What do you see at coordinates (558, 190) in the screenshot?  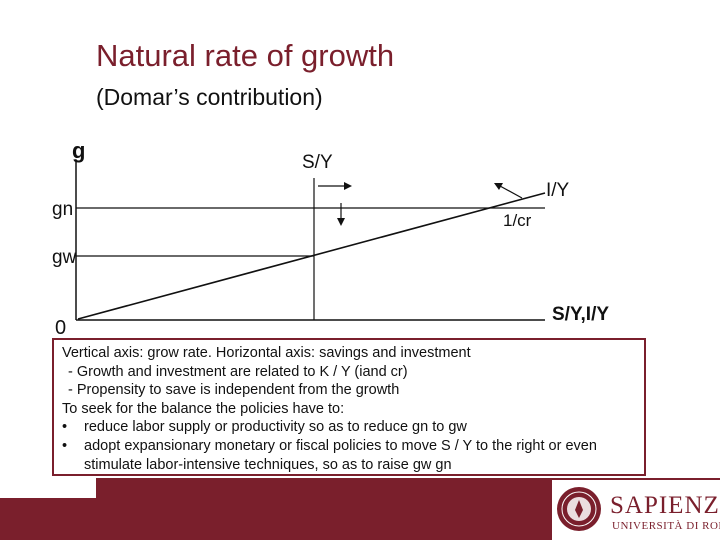 I see `iy-label: I/Y` at bounding box center [558, 190].